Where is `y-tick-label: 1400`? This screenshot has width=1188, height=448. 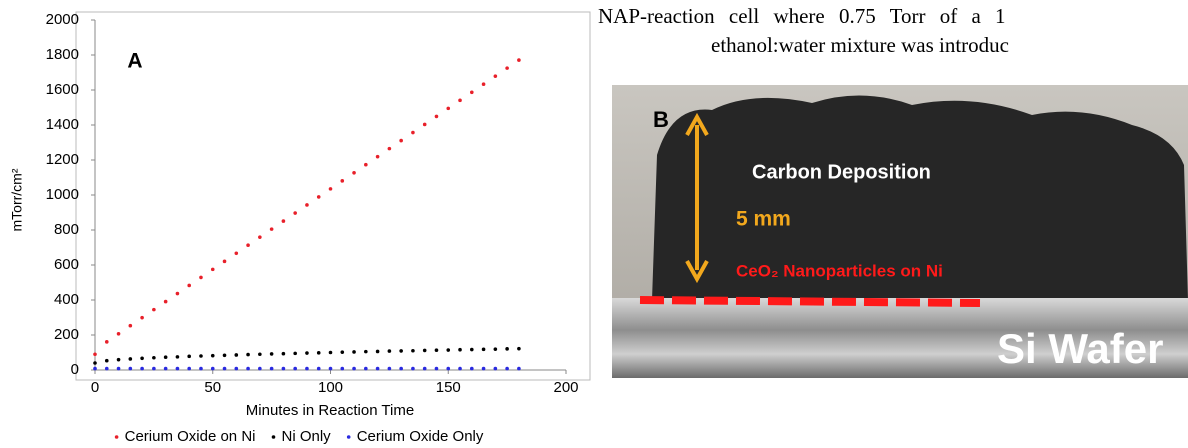 y-tick-label: 1400 is located at coordinates (62, 124).